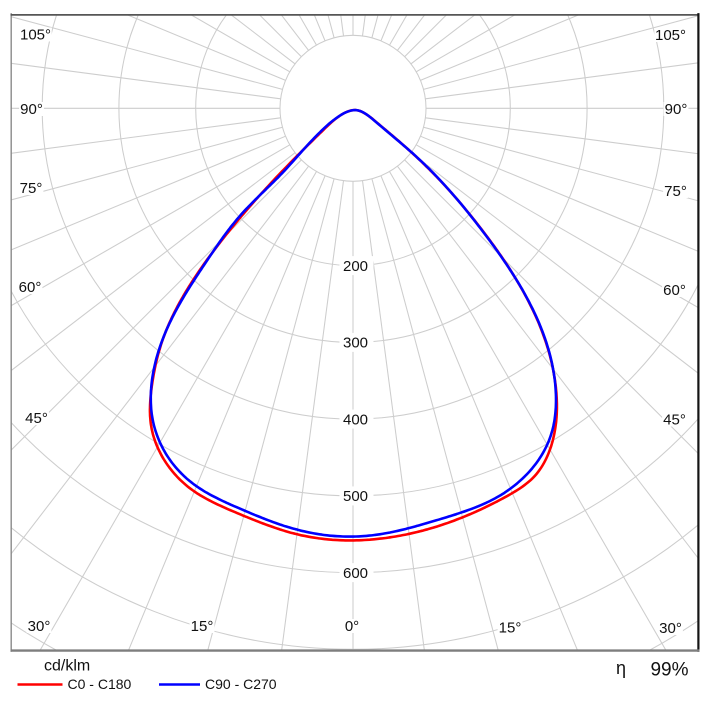 Image resolution: width=720 pixels, height=708 pixels. Describe the element at coordinates (355, 573) in the screenshot. I see `svg-text: 600` at that location.